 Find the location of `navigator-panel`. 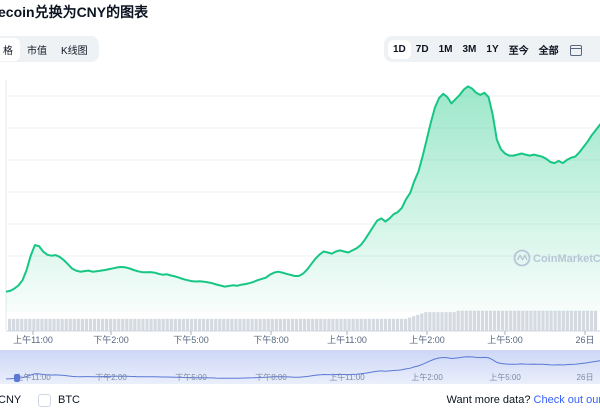

navigator-panel is located at coordinates (300, 367).